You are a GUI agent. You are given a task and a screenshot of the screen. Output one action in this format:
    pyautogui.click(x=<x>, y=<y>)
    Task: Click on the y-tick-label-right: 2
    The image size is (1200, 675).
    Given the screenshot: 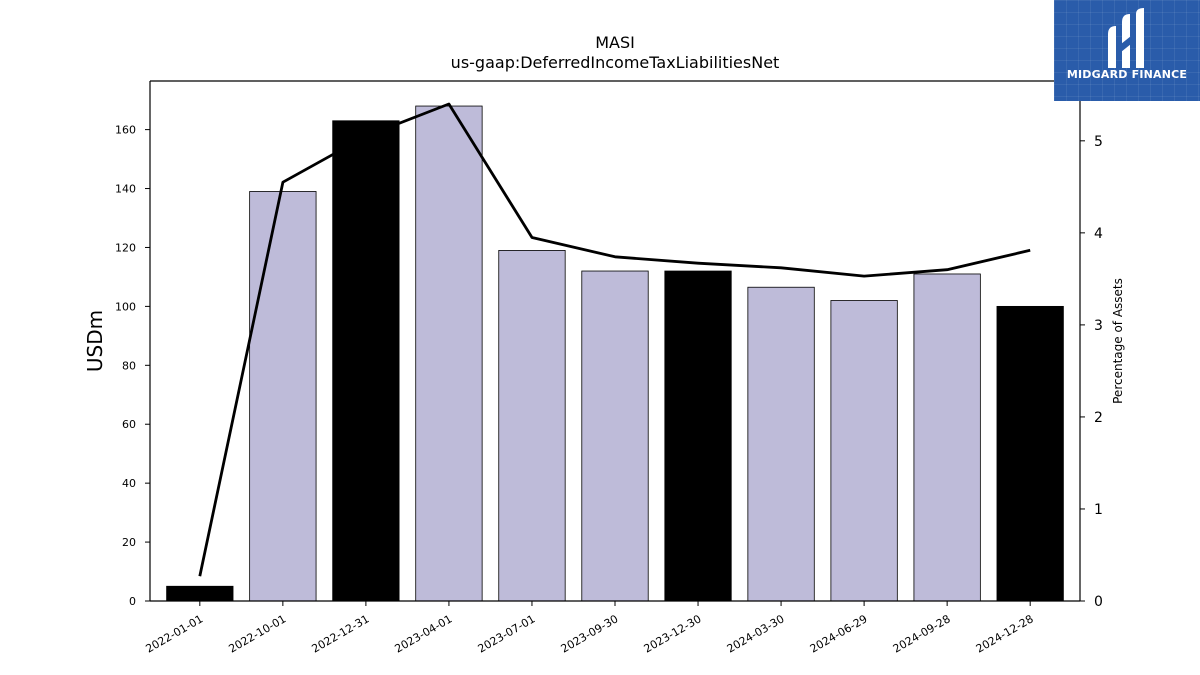 What is the action you would take?
    pyautogui.click(x=1098, y=418)
    